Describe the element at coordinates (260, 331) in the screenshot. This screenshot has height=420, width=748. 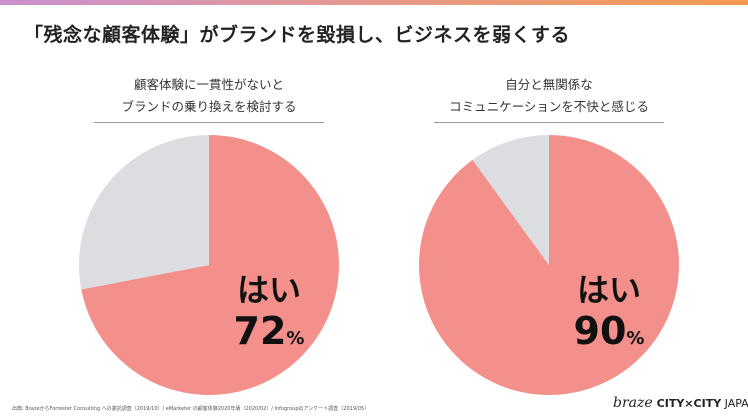
I see `percent-value: 72` at that location.